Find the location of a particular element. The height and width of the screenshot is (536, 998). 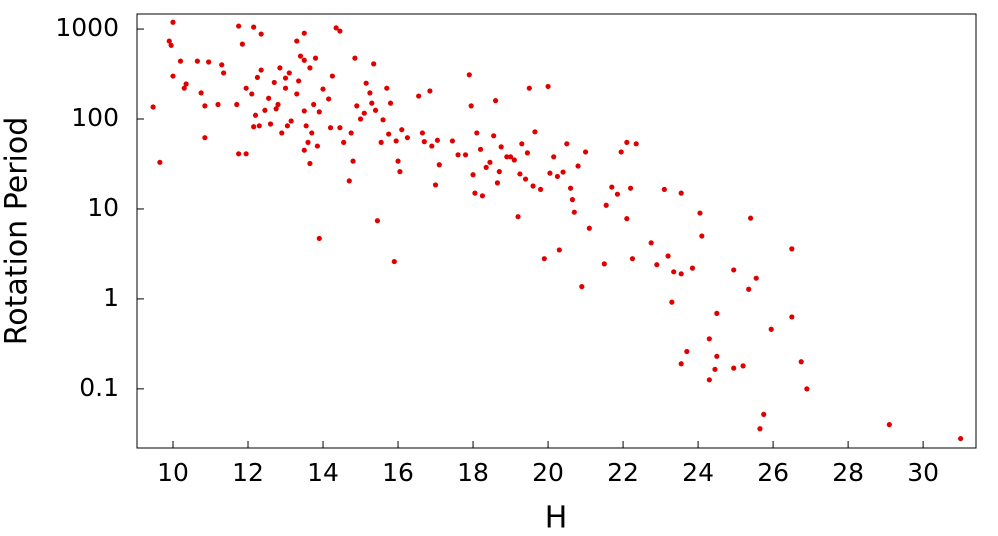

x-tick-label: 24 is located at coordinates (698, 472).